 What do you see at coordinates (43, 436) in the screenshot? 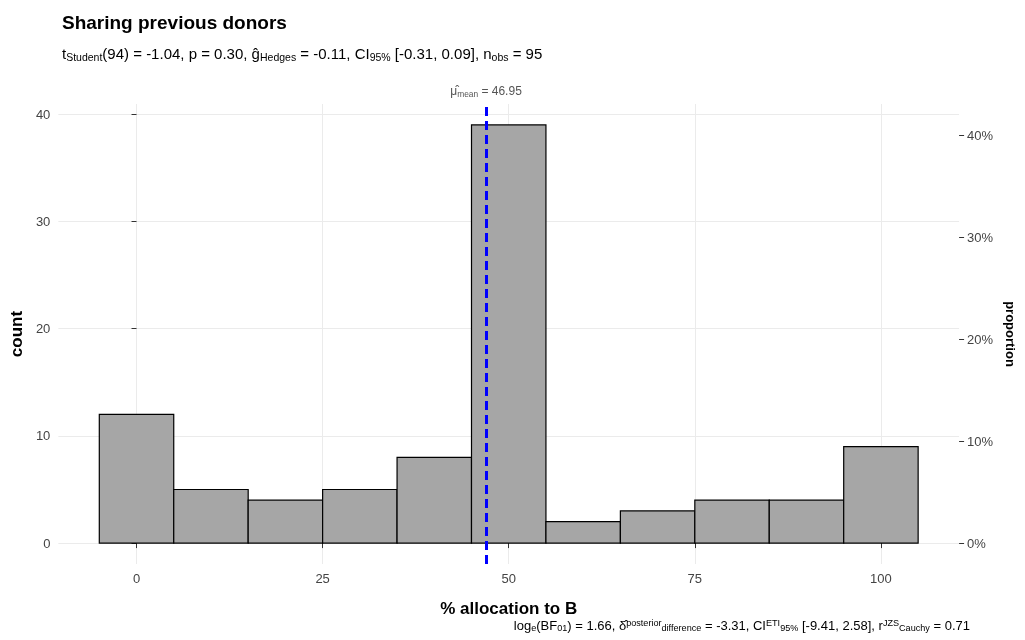
I see `y-tick-label: 10` at bounding box center [43, 436].